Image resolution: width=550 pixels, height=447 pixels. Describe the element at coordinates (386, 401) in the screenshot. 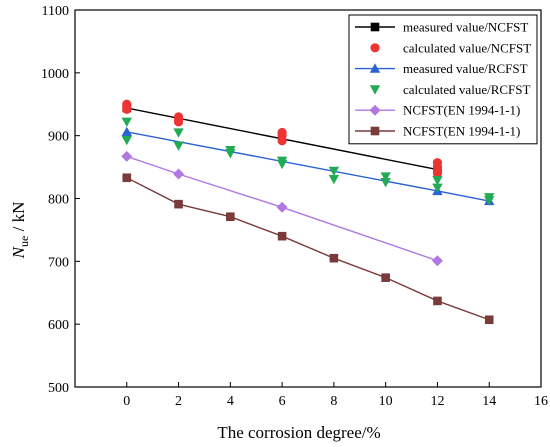

I see `x-tick-label: 10` at that location.